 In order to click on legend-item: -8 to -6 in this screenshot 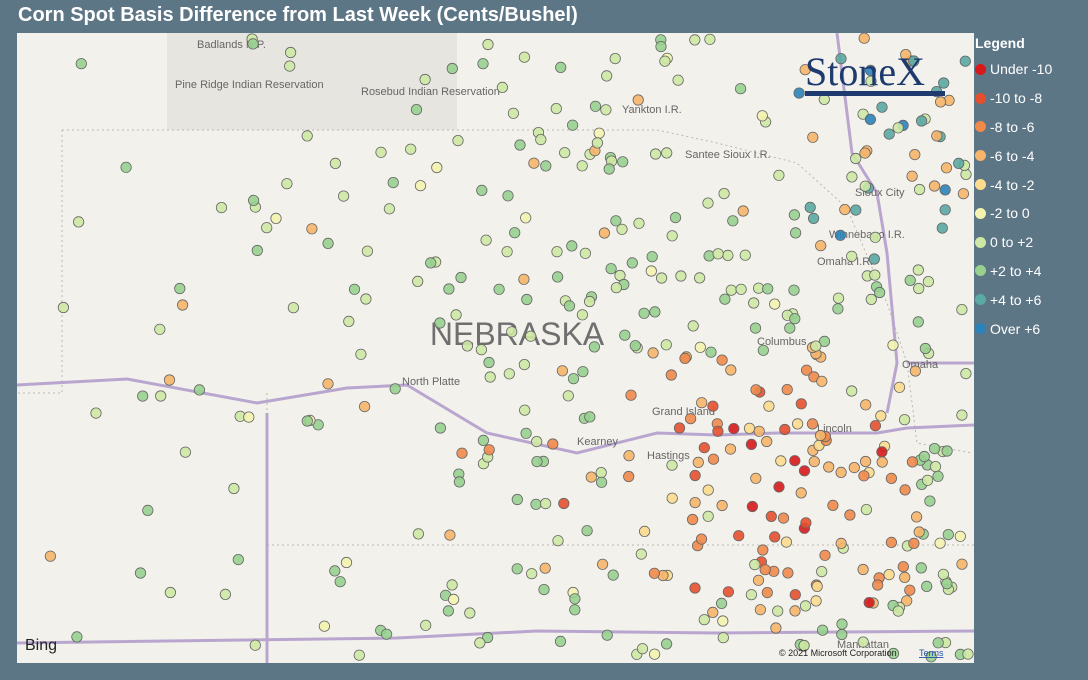, I will do `click(1013, 127)`.